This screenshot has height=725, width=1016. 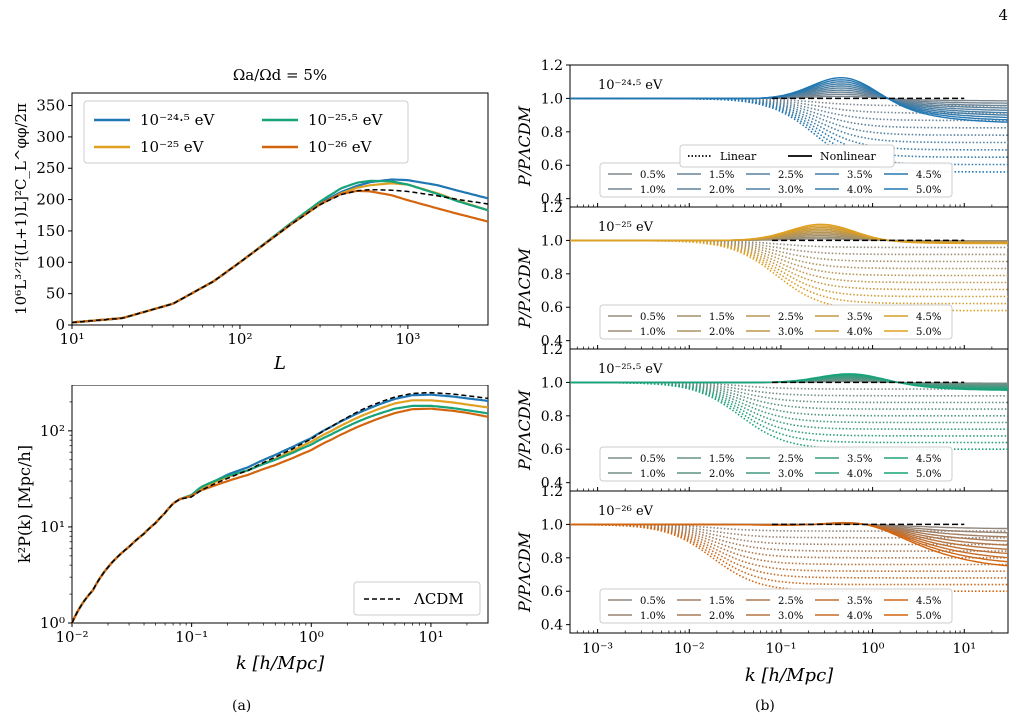 I want to click on cmb-y-tick-label: 300, so click(x=50, y=137).